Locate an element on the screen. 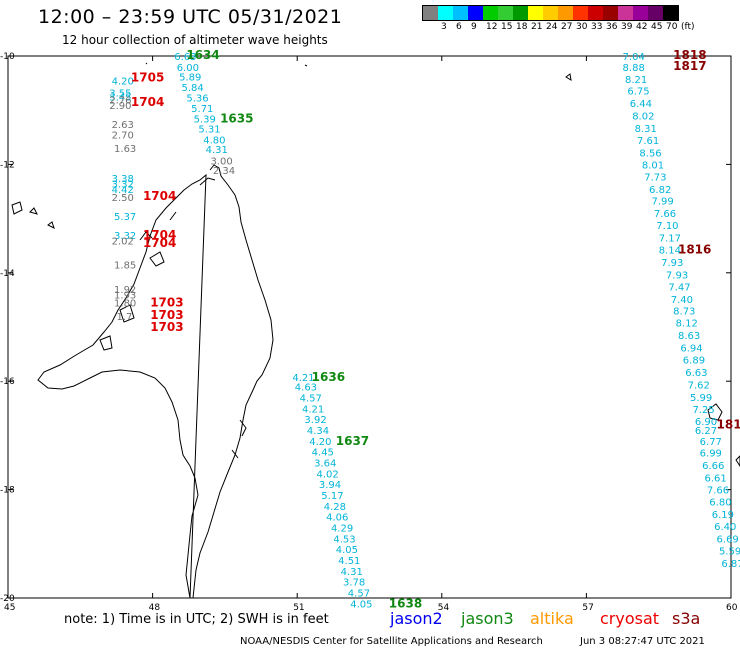 The height and width of the screenshot is (650, 740). east-coast-detail is located at coordinates (239, 439).